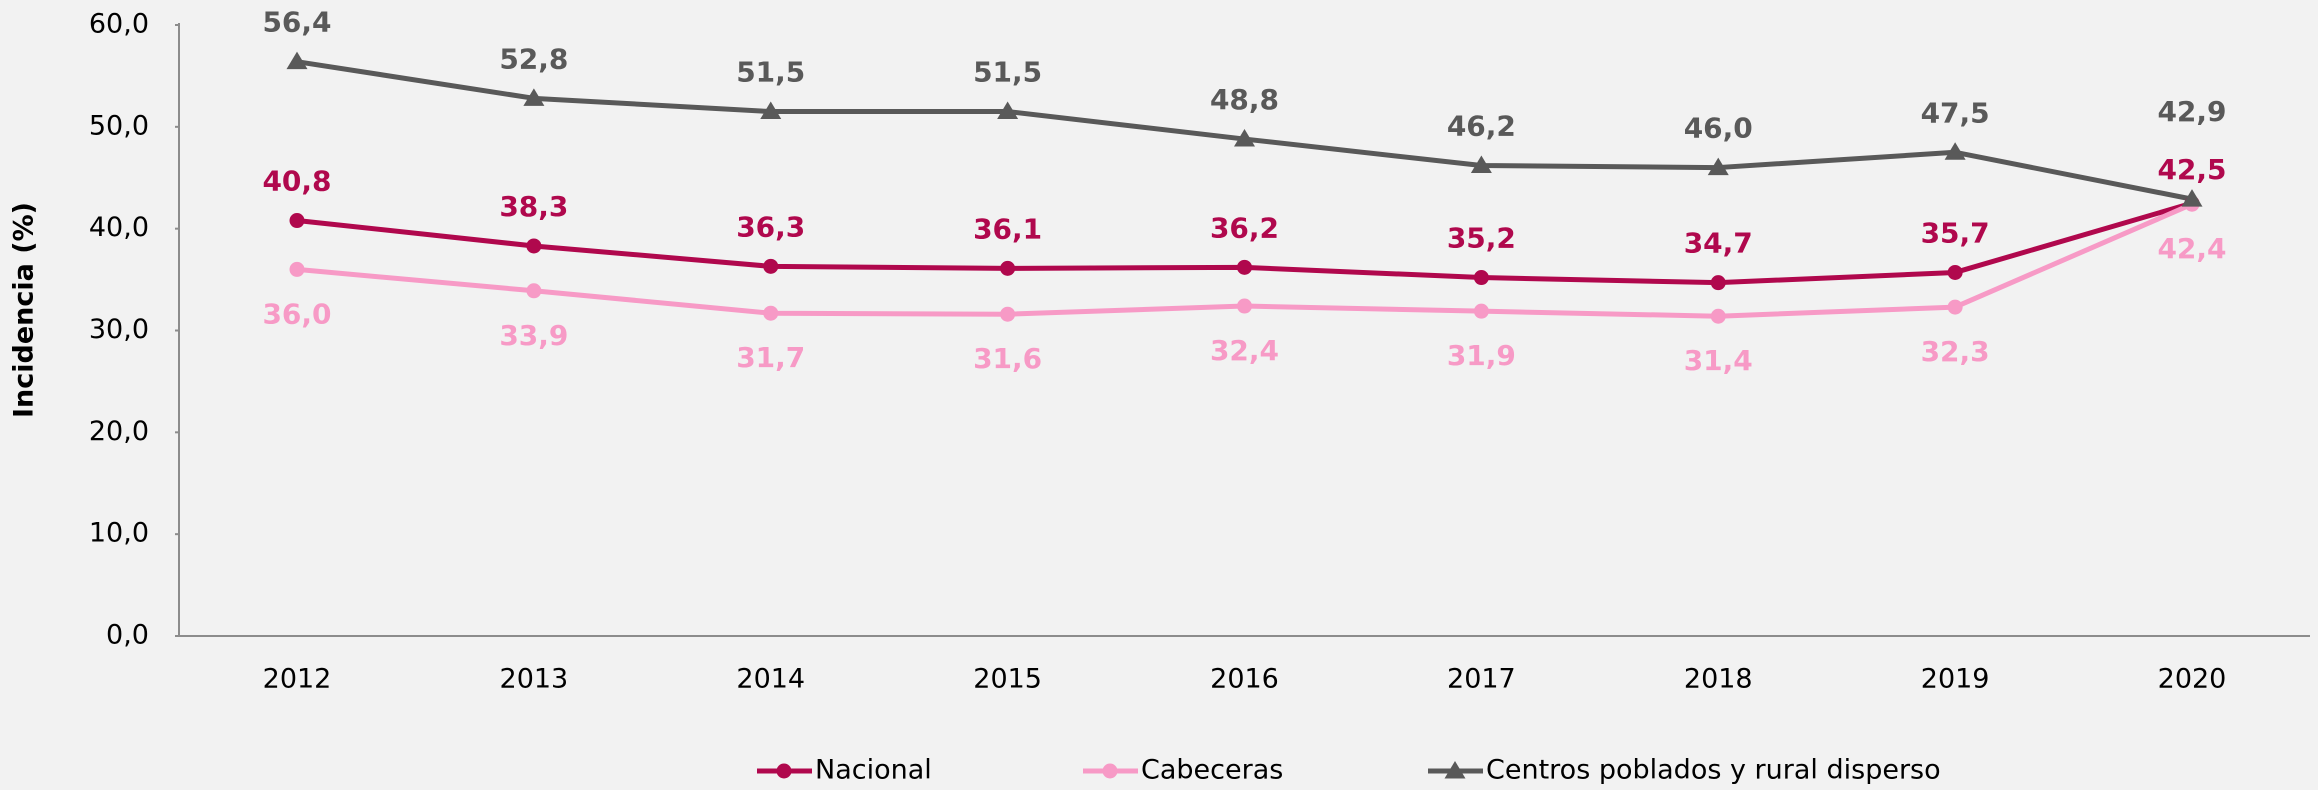 The width and height of the screenshot is (2318, 790). I want to click on y-tick-label: 30,0, so click(119, 329).